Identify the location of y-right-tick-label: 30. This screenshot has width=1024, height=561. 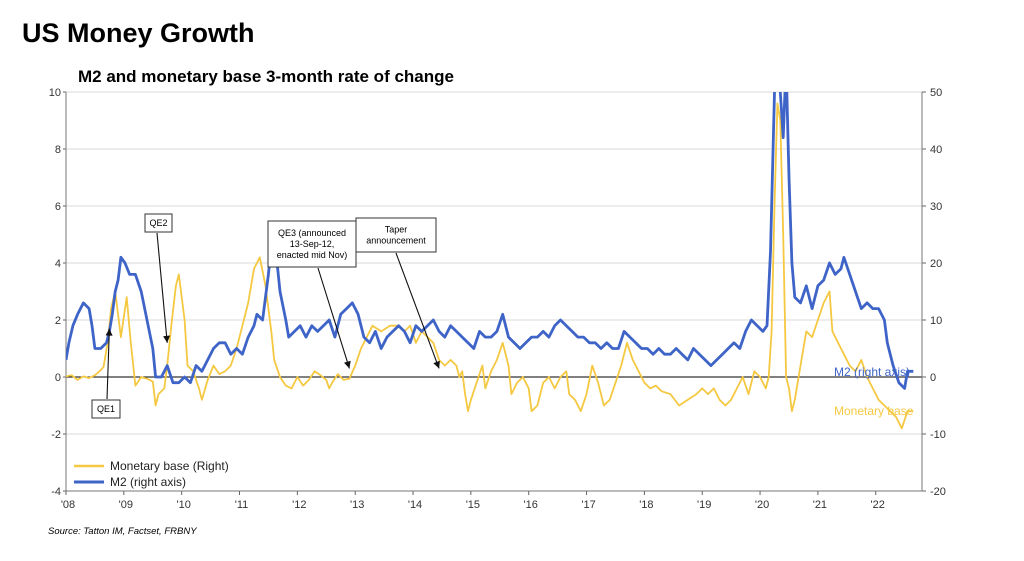
(936, 207).